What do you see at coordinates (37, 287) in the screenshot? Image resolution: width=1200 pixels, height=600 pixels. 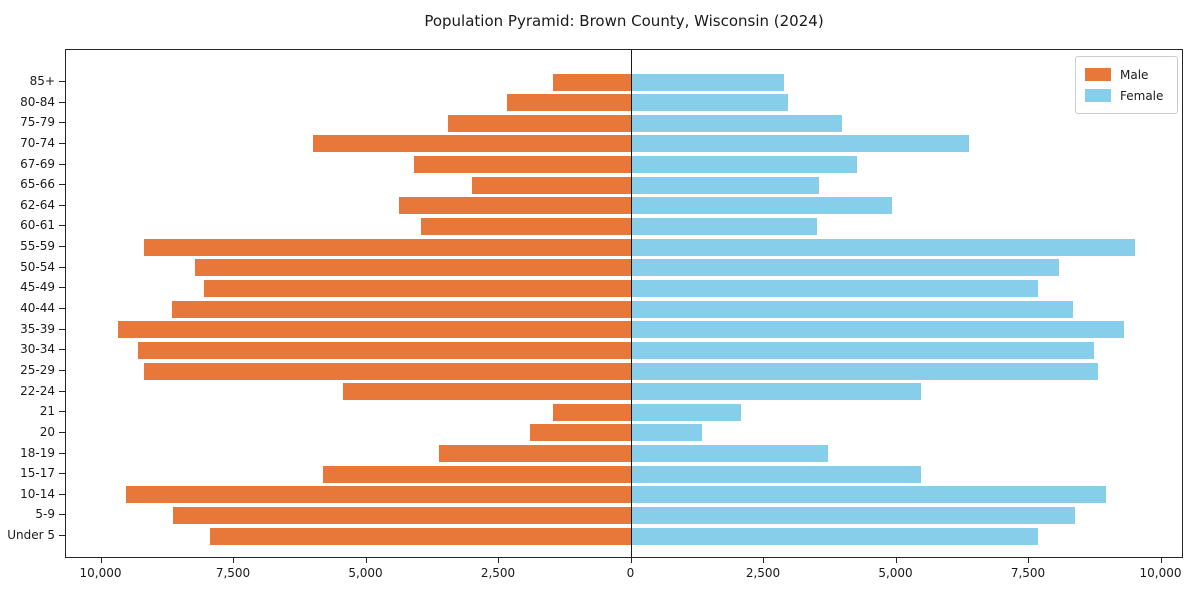 I see `y-tick-label: 45-49` at bounding box center [37, 287].